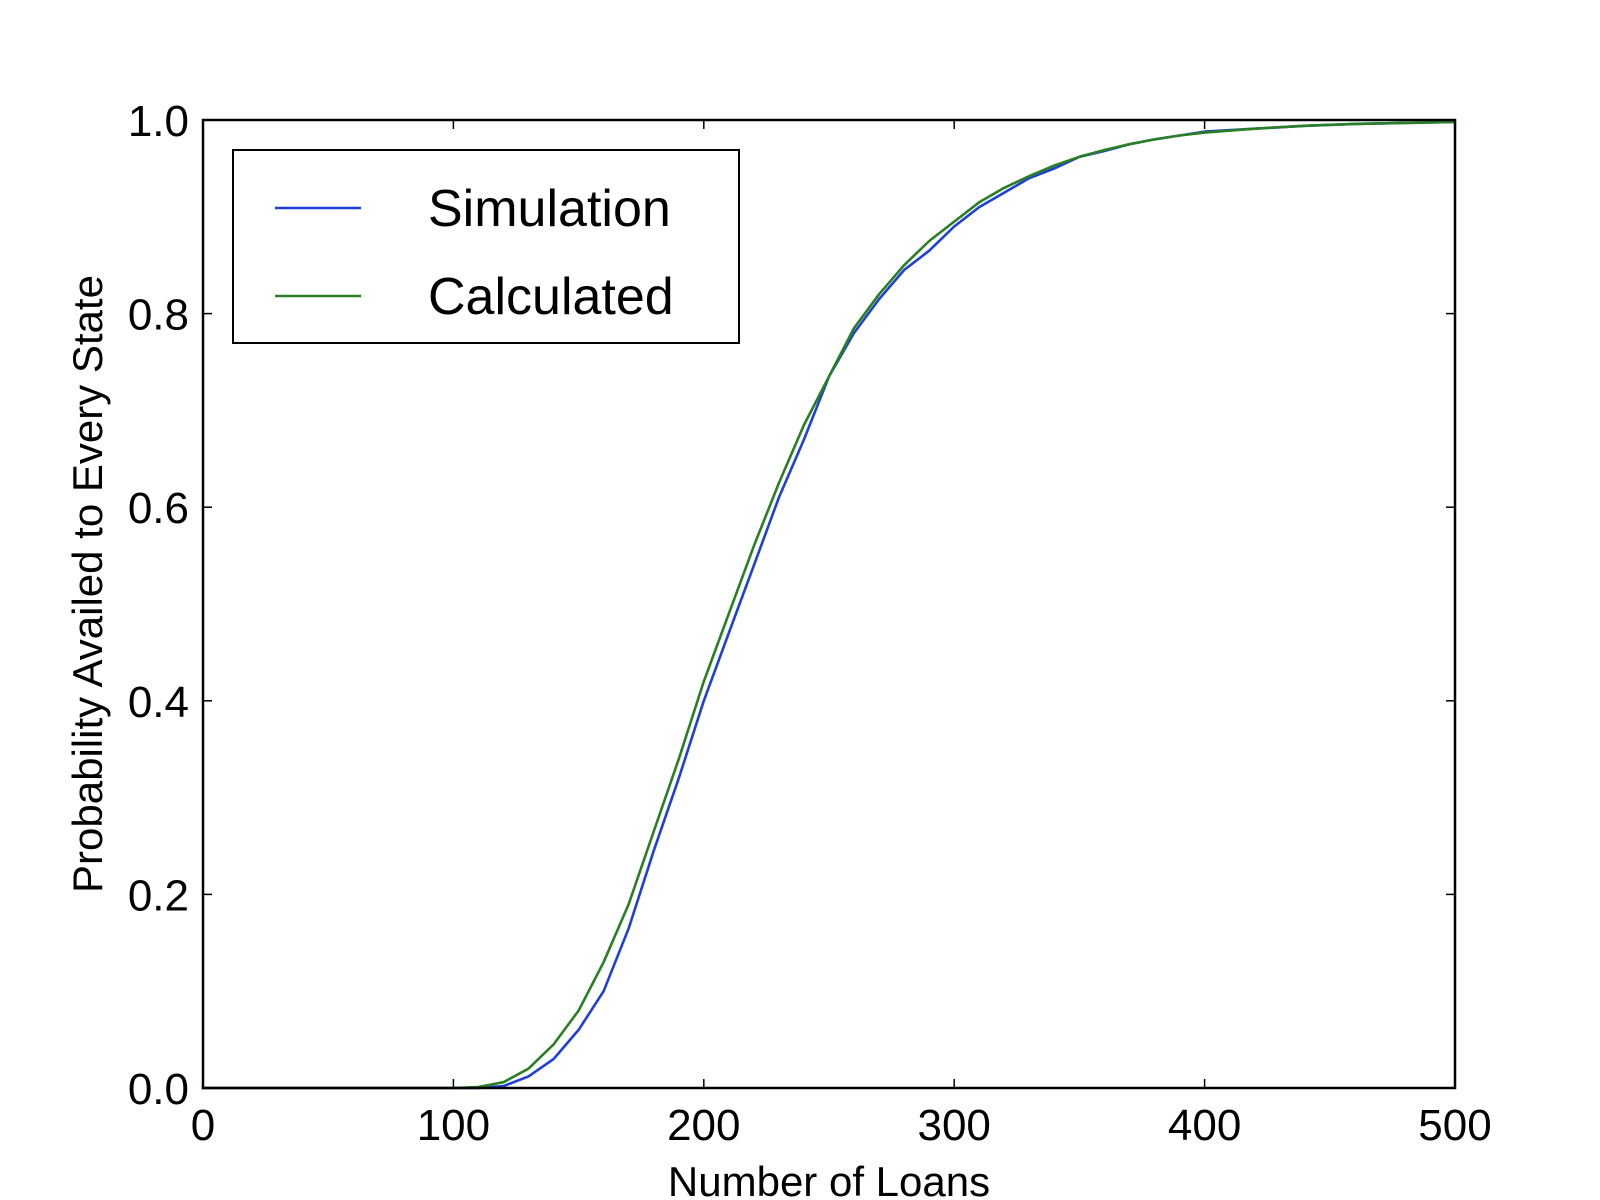 The image size is (1600, 1200). I want to click on y-tick-label: 1.0, so click(158, 121).